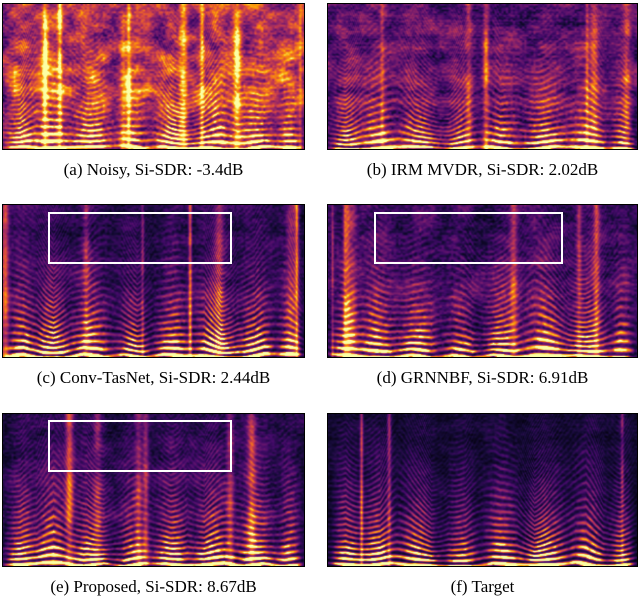 This screenshot has height=605, width=640. I want to click on caption-irm-mvdr: (b) IRM MVDR, Si-SDR: 2.02dB, so click(482, 169).